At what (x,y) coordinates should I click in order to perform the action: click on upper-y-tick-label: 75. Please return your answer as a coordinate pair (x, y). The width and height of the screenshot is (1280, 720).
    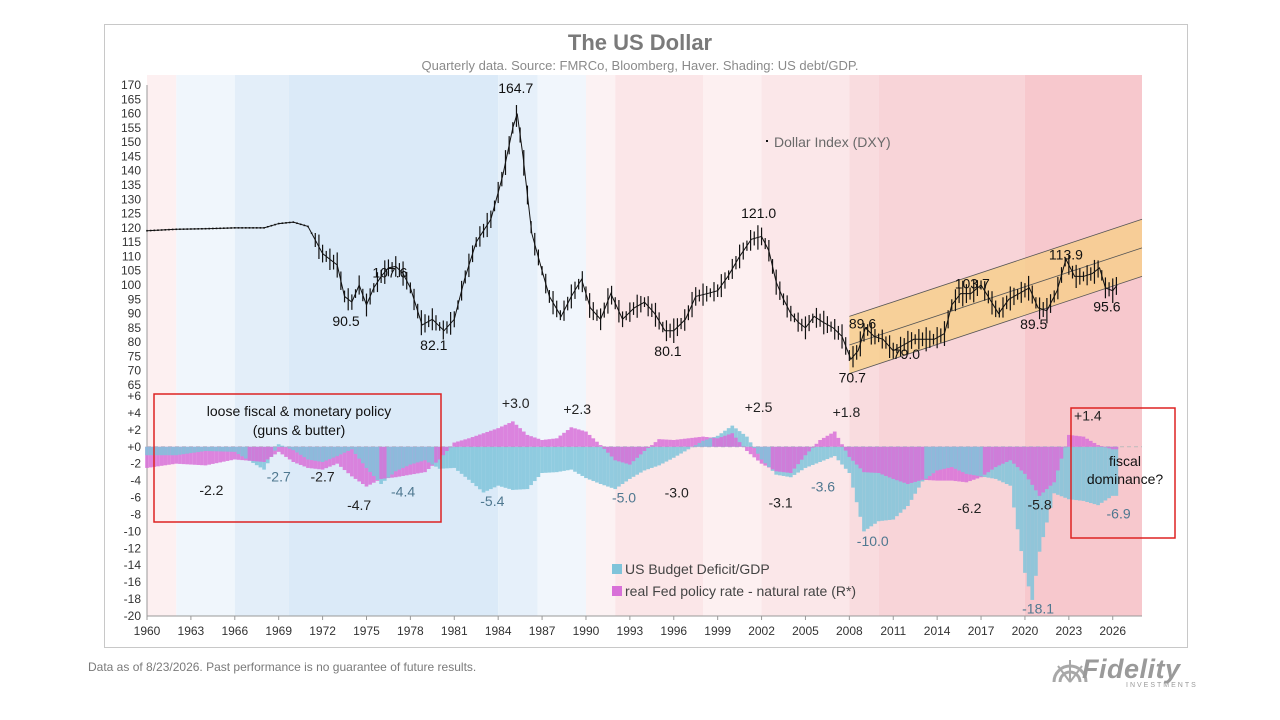
    Looking at the image, I should click on (135, 356).